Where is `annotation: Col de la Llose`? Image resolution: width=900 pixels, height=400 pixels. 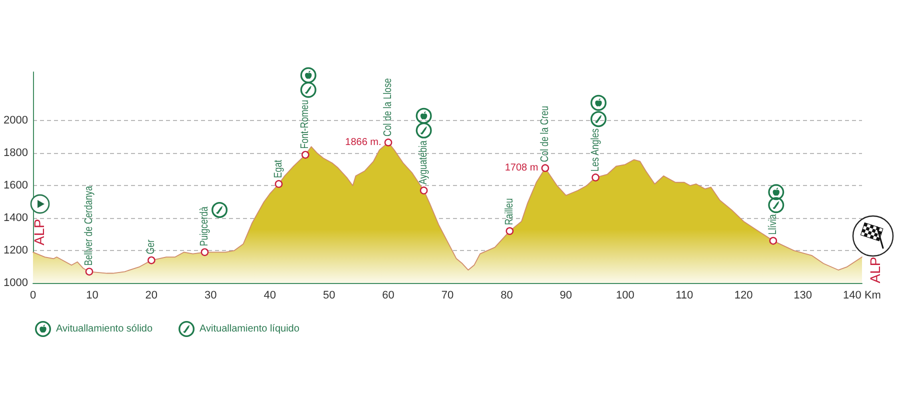 annotation: Col de la Llose is located at coordinates (388, 107).